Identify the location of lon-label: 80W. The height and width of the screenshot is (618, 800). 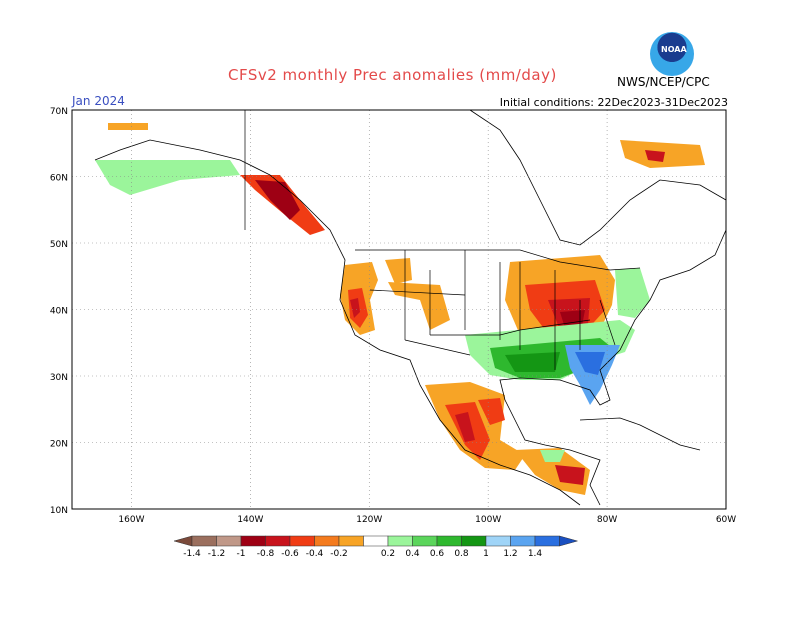
(607, 520).